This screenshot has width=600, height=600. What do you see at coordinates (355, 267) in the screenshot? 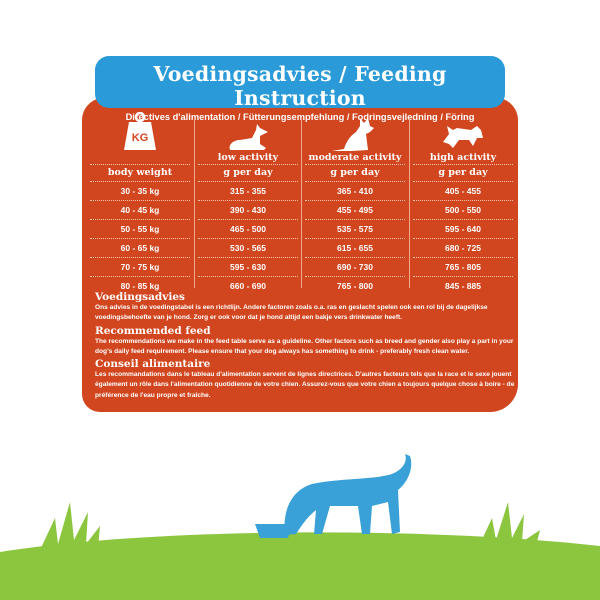
I see `table-cell: 690 - 730` at bounding box center [355, 267].